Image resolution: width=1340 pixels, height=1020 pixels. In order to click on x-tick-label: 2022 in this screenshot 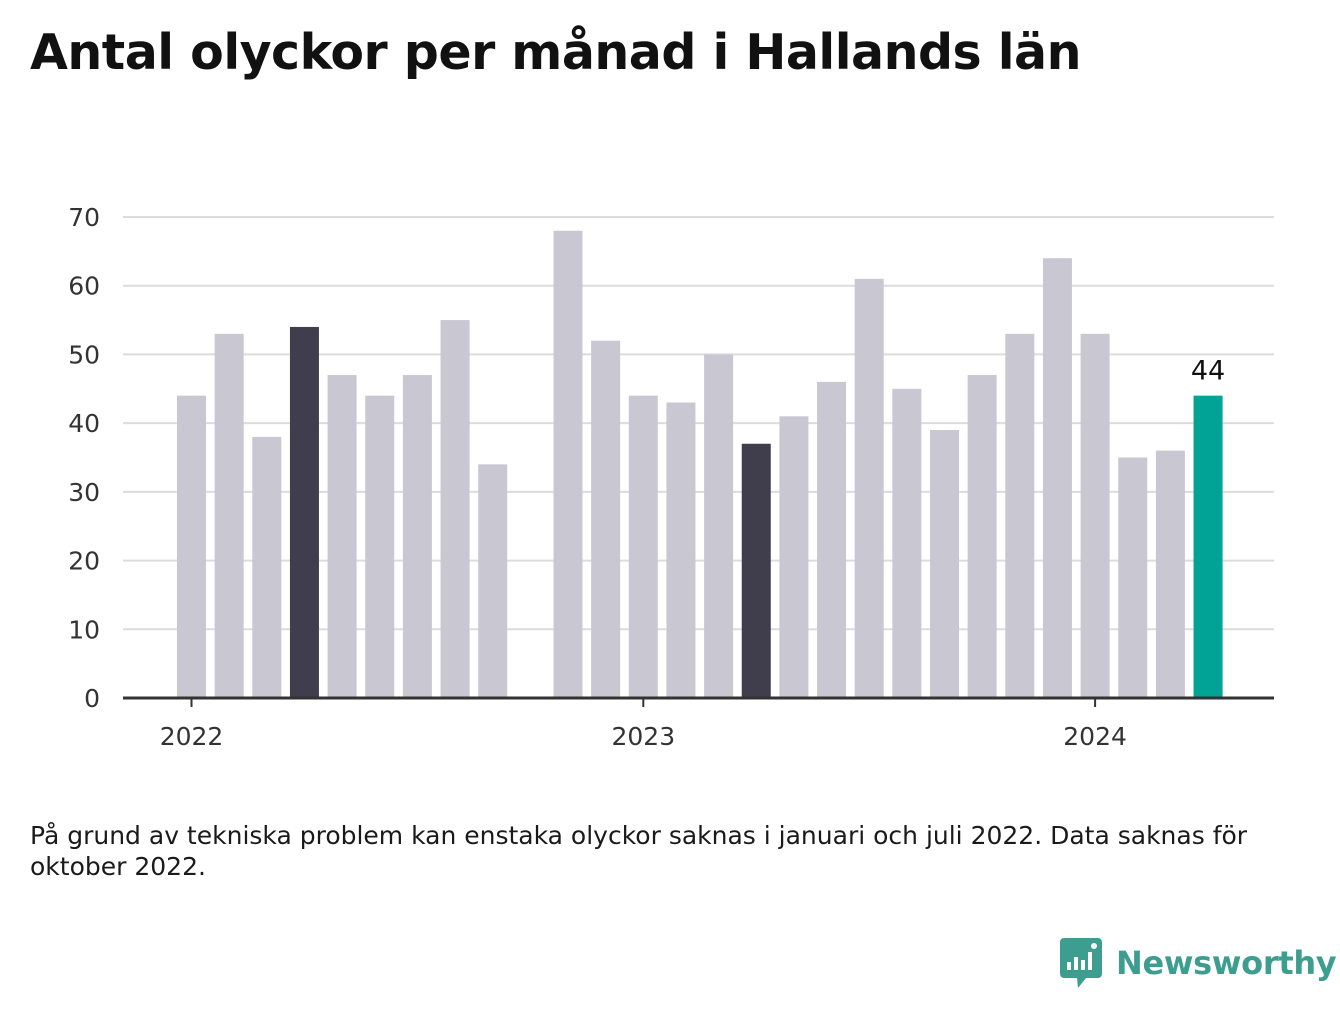, I will do `click(192, 736)`.